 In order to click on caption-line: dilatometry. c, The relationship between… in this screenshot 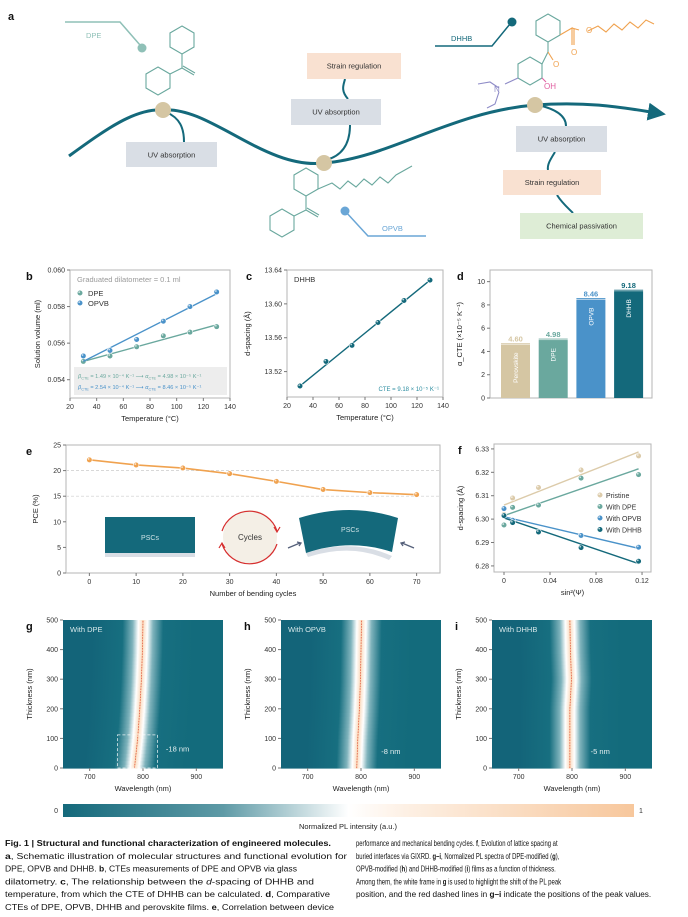, I will do `click(159, 881)`.